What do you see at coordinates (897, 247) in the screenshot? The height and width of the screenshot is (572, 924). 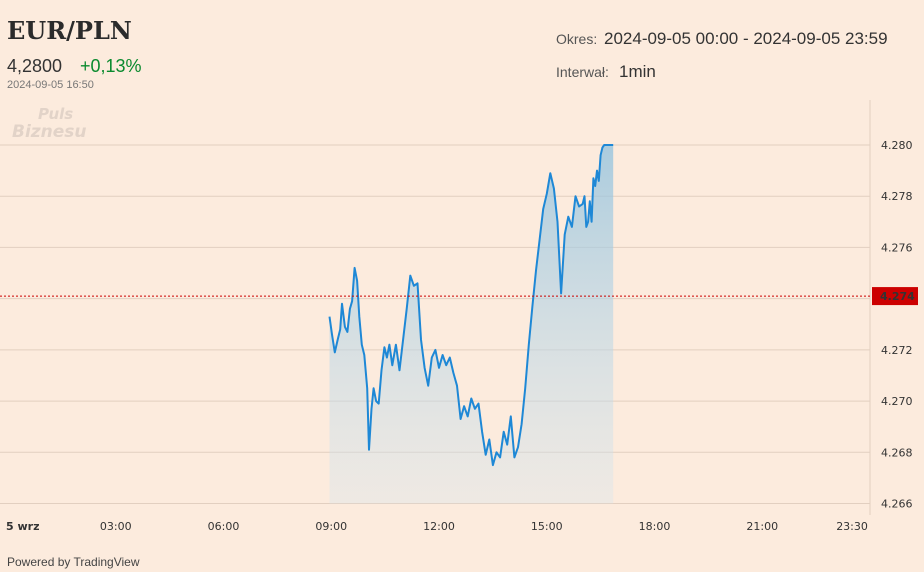 I see `y-tick-label: 4.276` at bounding box center [897, 247].